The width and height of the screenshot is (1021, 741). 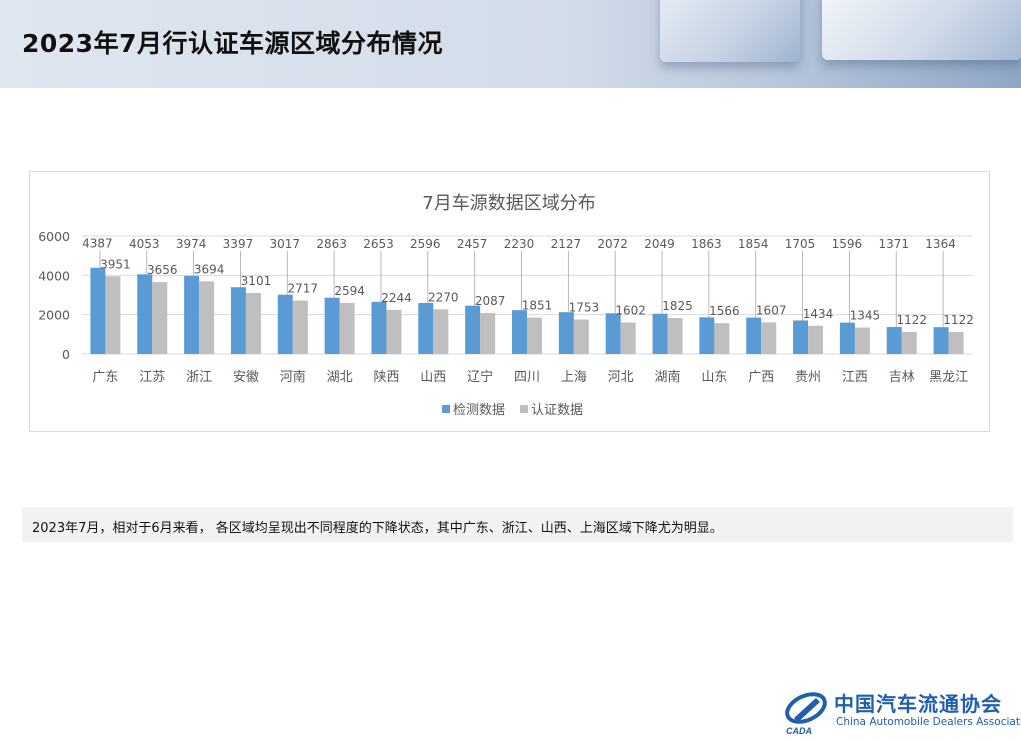 What do you see at coordinates (115, 264) in the screenshot?
I see `data-label-认证数据: 3951` at bounding box center [115, 264].